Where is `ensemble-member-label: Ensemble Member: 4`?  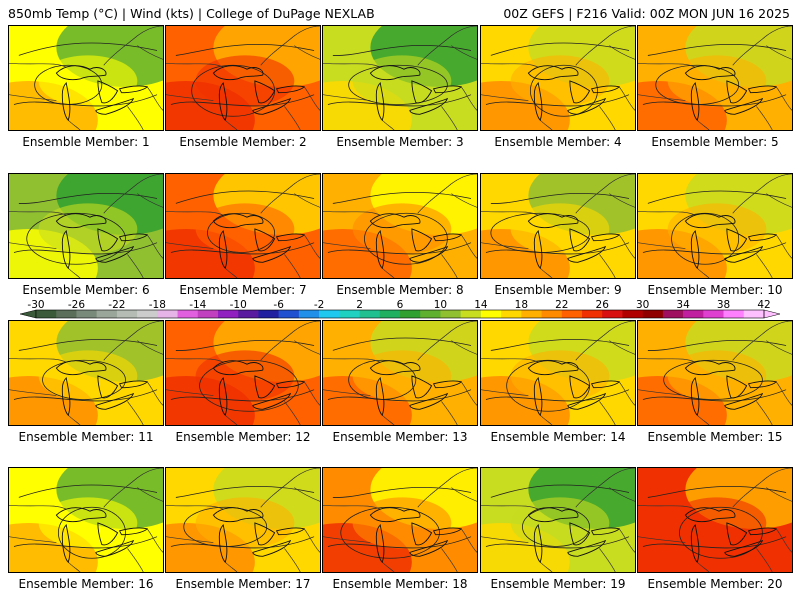
ensemble-member-label: Ensemble Member: 4 is located at coordinates (558, 142).